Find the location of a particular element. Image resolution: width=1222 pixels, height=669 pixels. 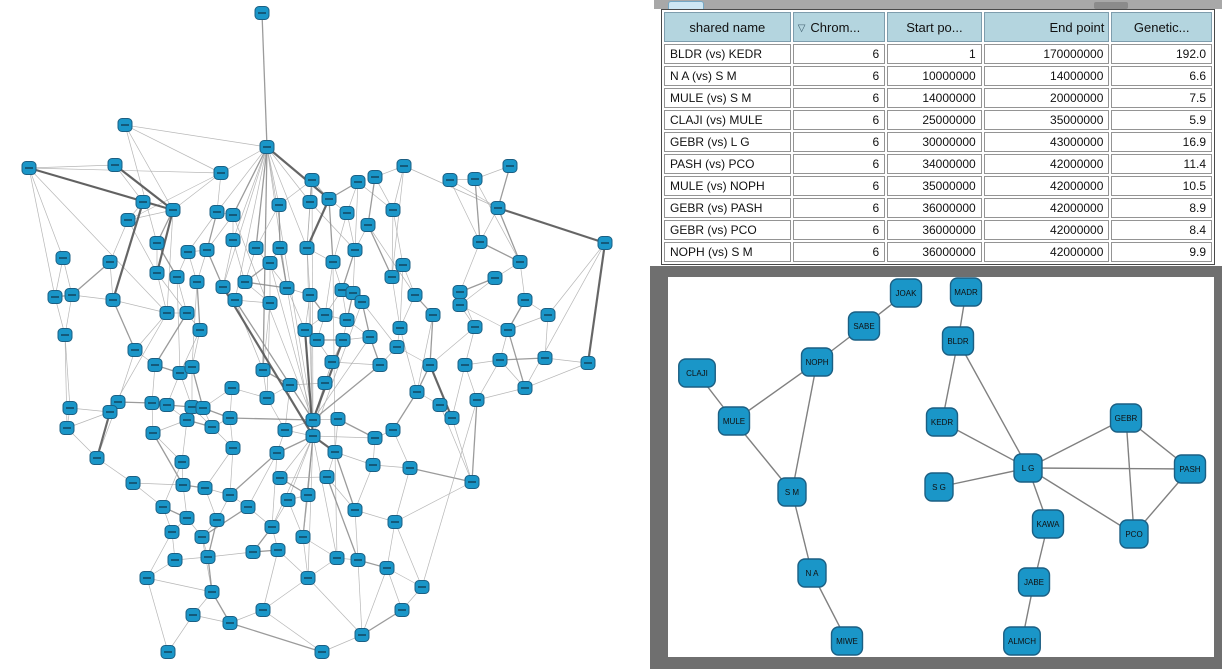

table-cell: 43000000 is located at coordinates (1046, 142).